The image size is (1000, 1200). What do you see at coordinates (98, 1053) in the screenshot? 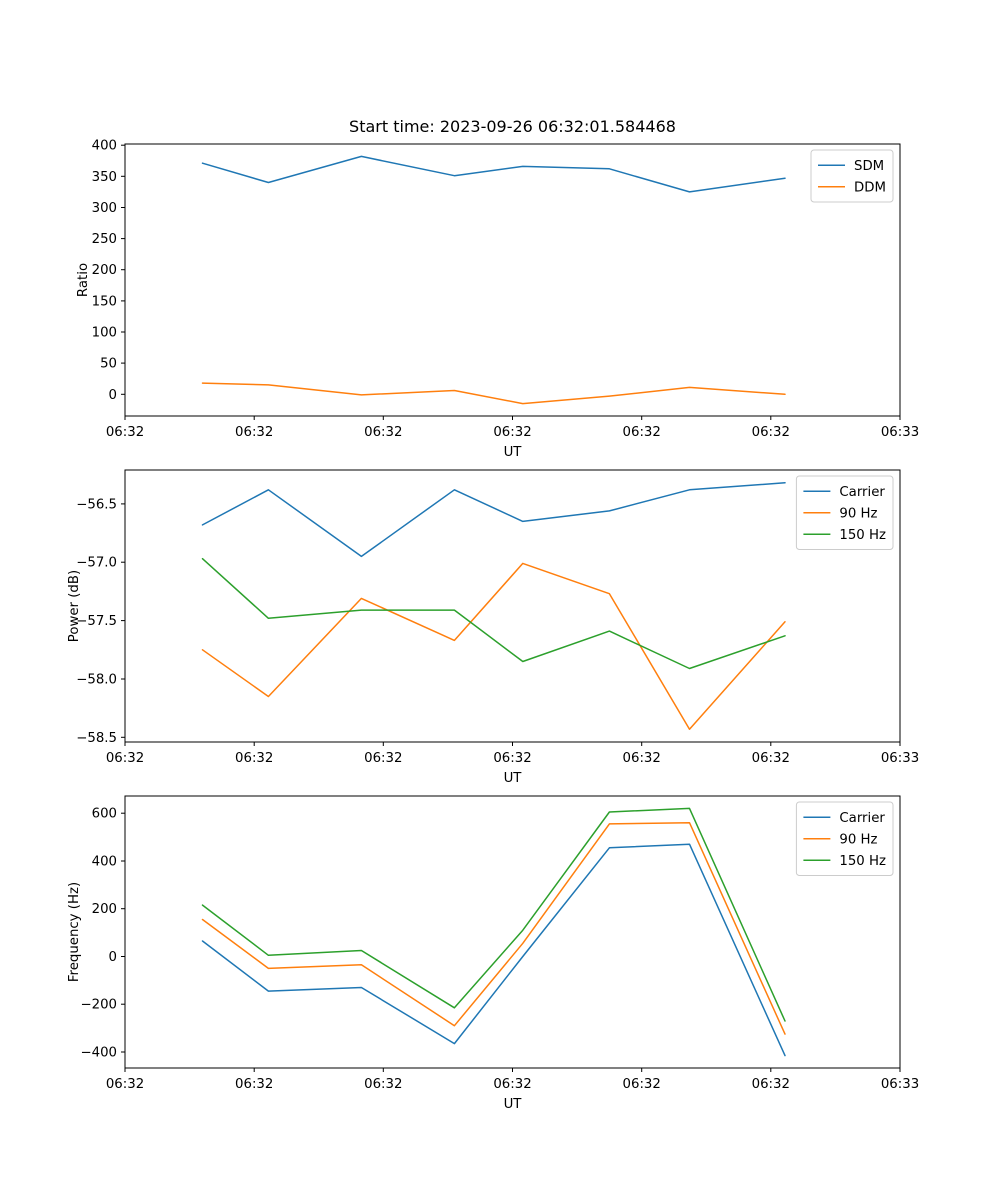
I see `y-tick-label: −400` at bounding box center [98, 1053].